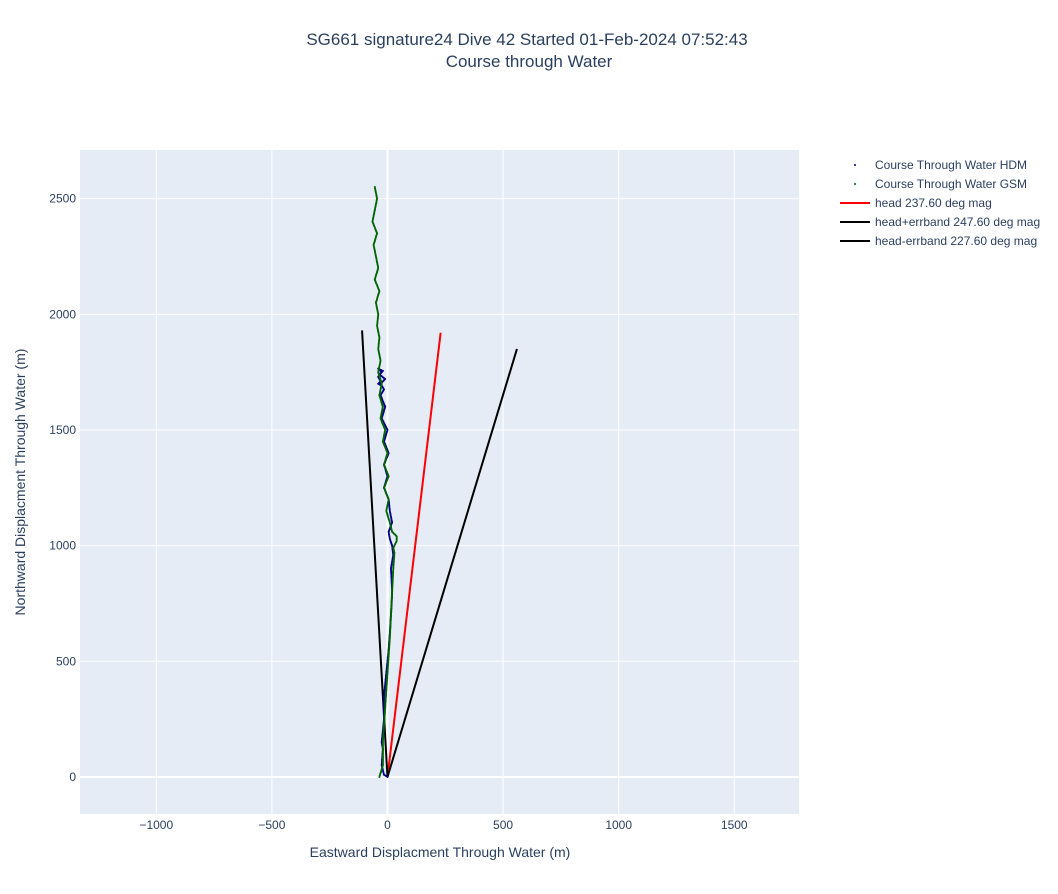 This screenshot has width=1058, height=894. What do you see at coordinates (271, 825) in the screenshot?
I see `x-tick-label: −500` at bounding box center [271, 825].